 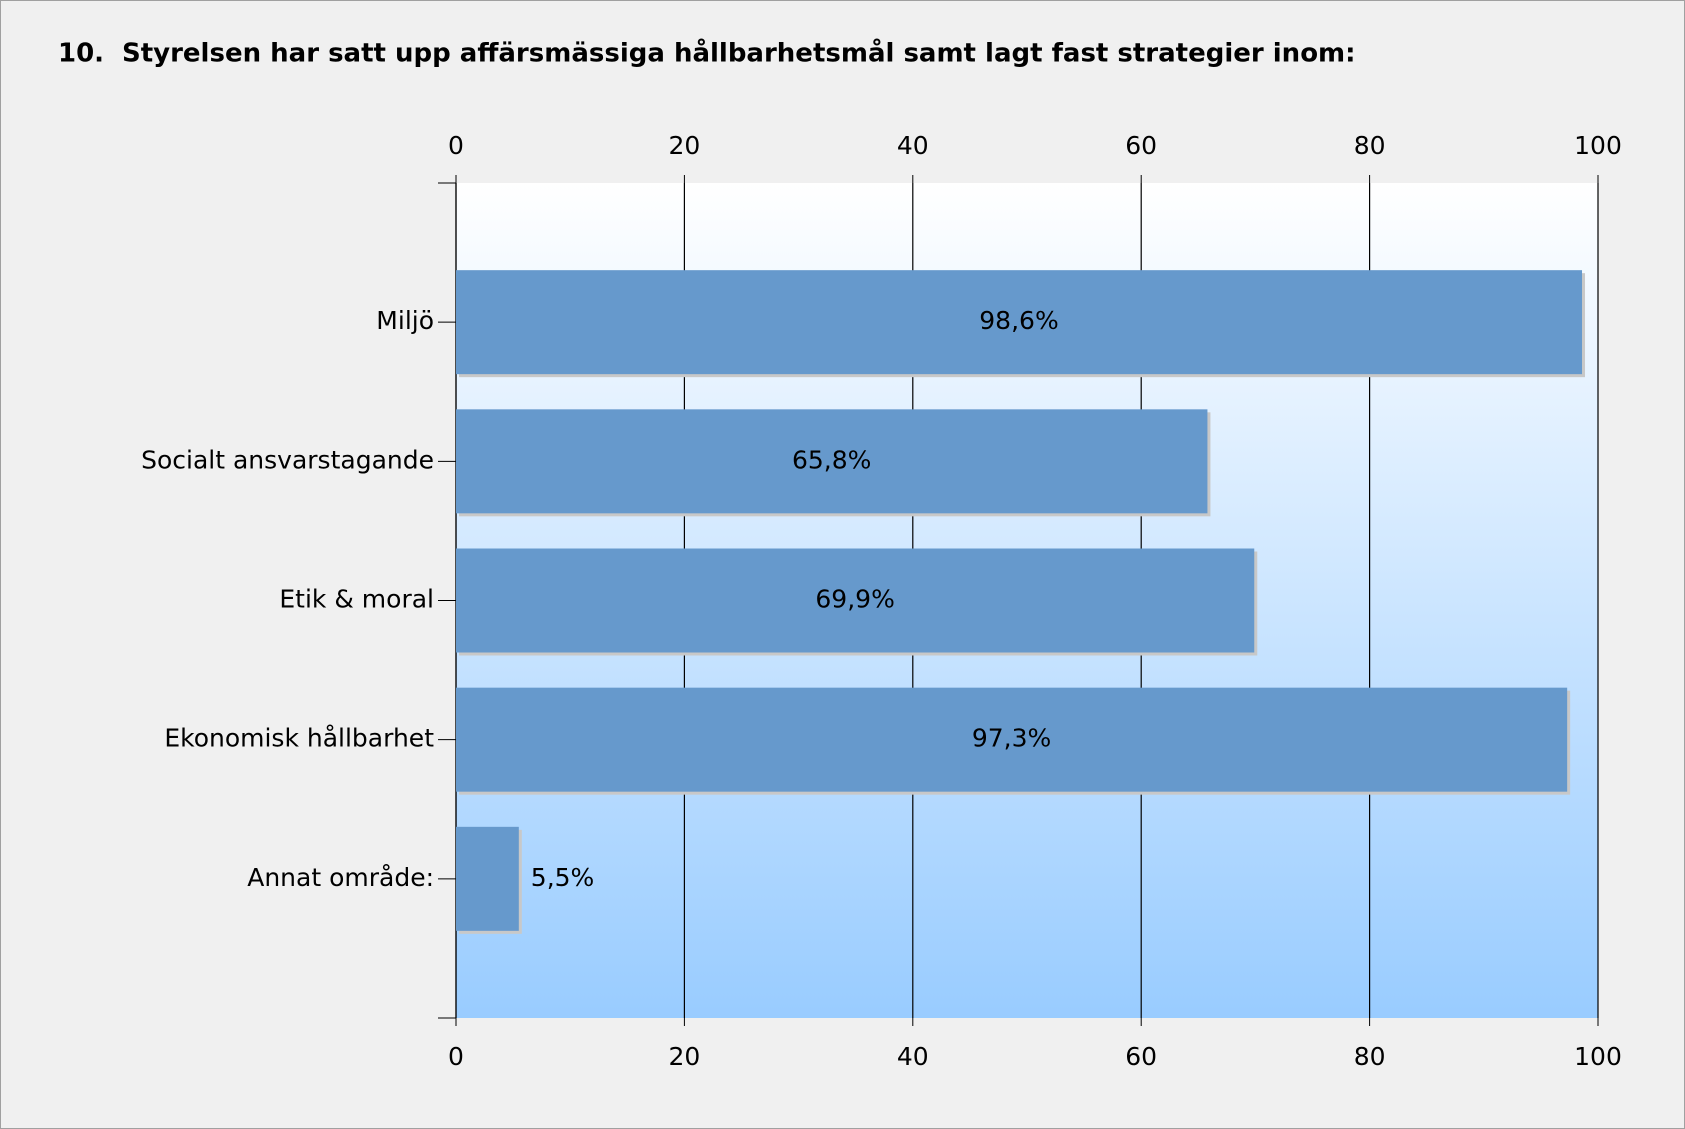 What do you see at coordinates (356, 599) in the screenshot?
I see `y-tick-label: Etik & moral` at bounding box center [356, 599].